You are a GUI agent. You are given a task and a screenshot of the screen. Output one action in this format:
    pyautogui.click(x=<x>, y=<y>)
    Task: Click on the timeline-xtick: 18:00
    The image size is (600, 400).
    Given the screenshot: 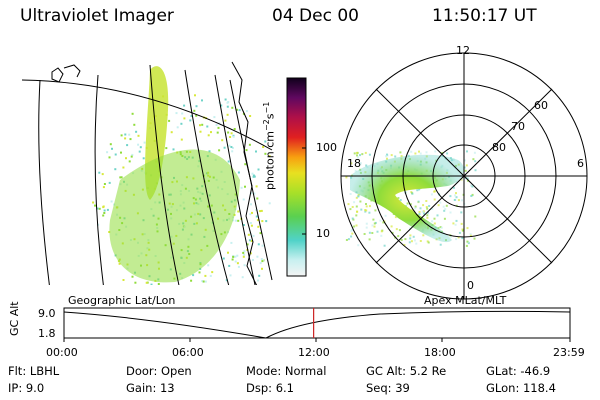 What is the action you would take?
    pyautogui.click(x=440, y=352)
    